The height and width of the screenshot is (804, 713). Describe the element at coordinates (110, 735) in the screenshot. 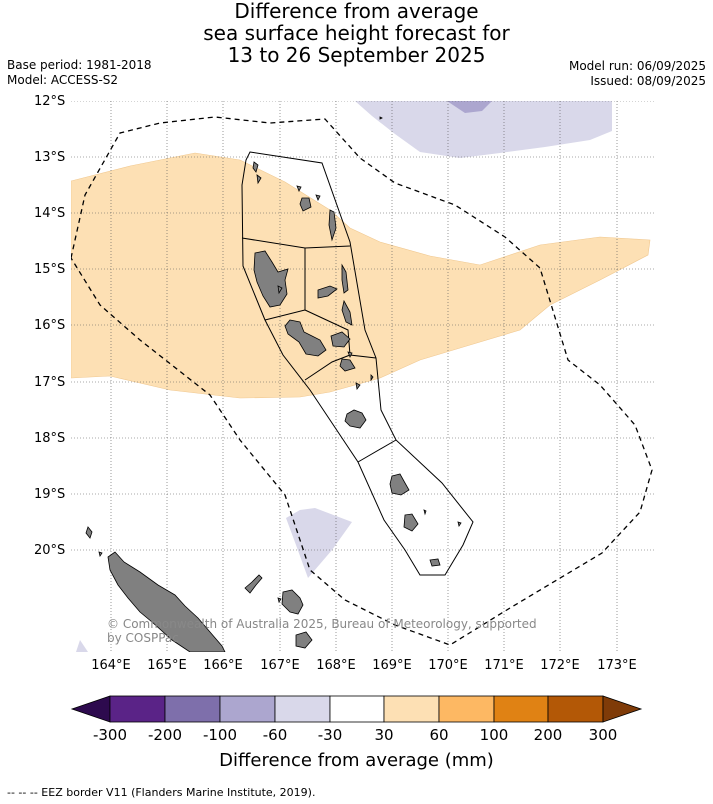

I see `colorbar-label-1: -300` at that location.